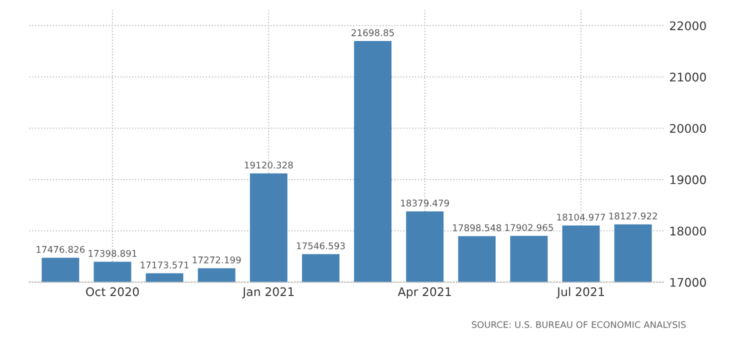 The width and height of the screenshot is (730, 340). What do you see at coordinates (425, 203) in the screenshot?
I see `data-label: 18379.479` at bounding box center [425, 203].